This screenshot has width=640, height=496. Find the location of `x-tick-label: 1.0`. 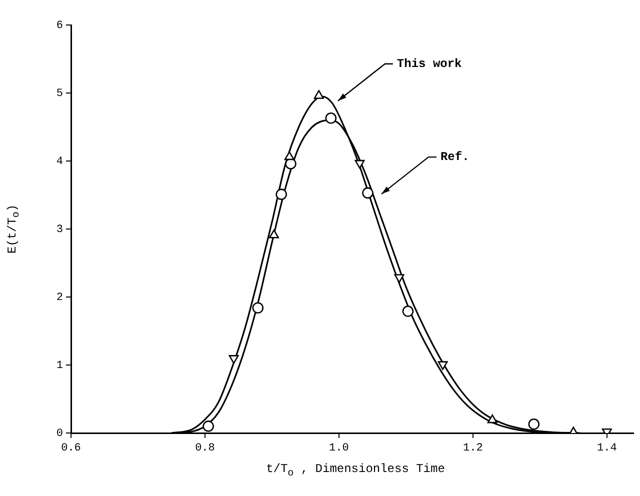

x-tick-label: 1.0 is located at coordinates (339, 448).